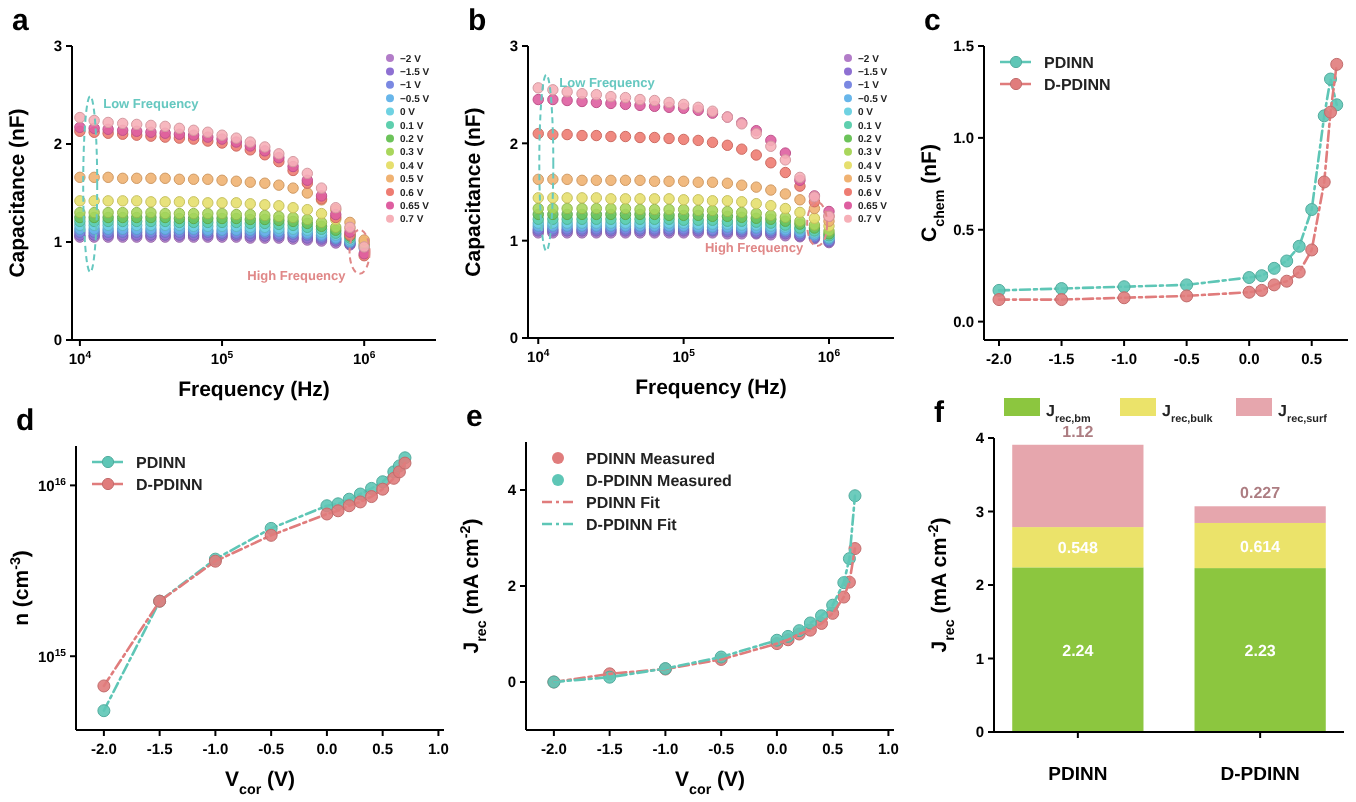 This screenshot has width=1356, height=802. Describe the element at coordinates (623, 502) in the screenshot. I see `legend-label: PDINN Fit` at that location.